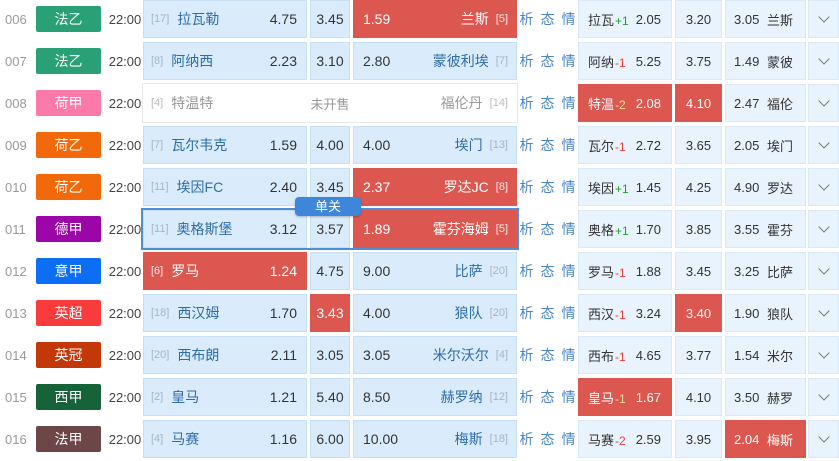 The height and width of the screenshot is (461, 839). Describe the element at coordinates (199, 145) in the screenshot. I see `home-team-name: 瓦尔韦克` at that location.